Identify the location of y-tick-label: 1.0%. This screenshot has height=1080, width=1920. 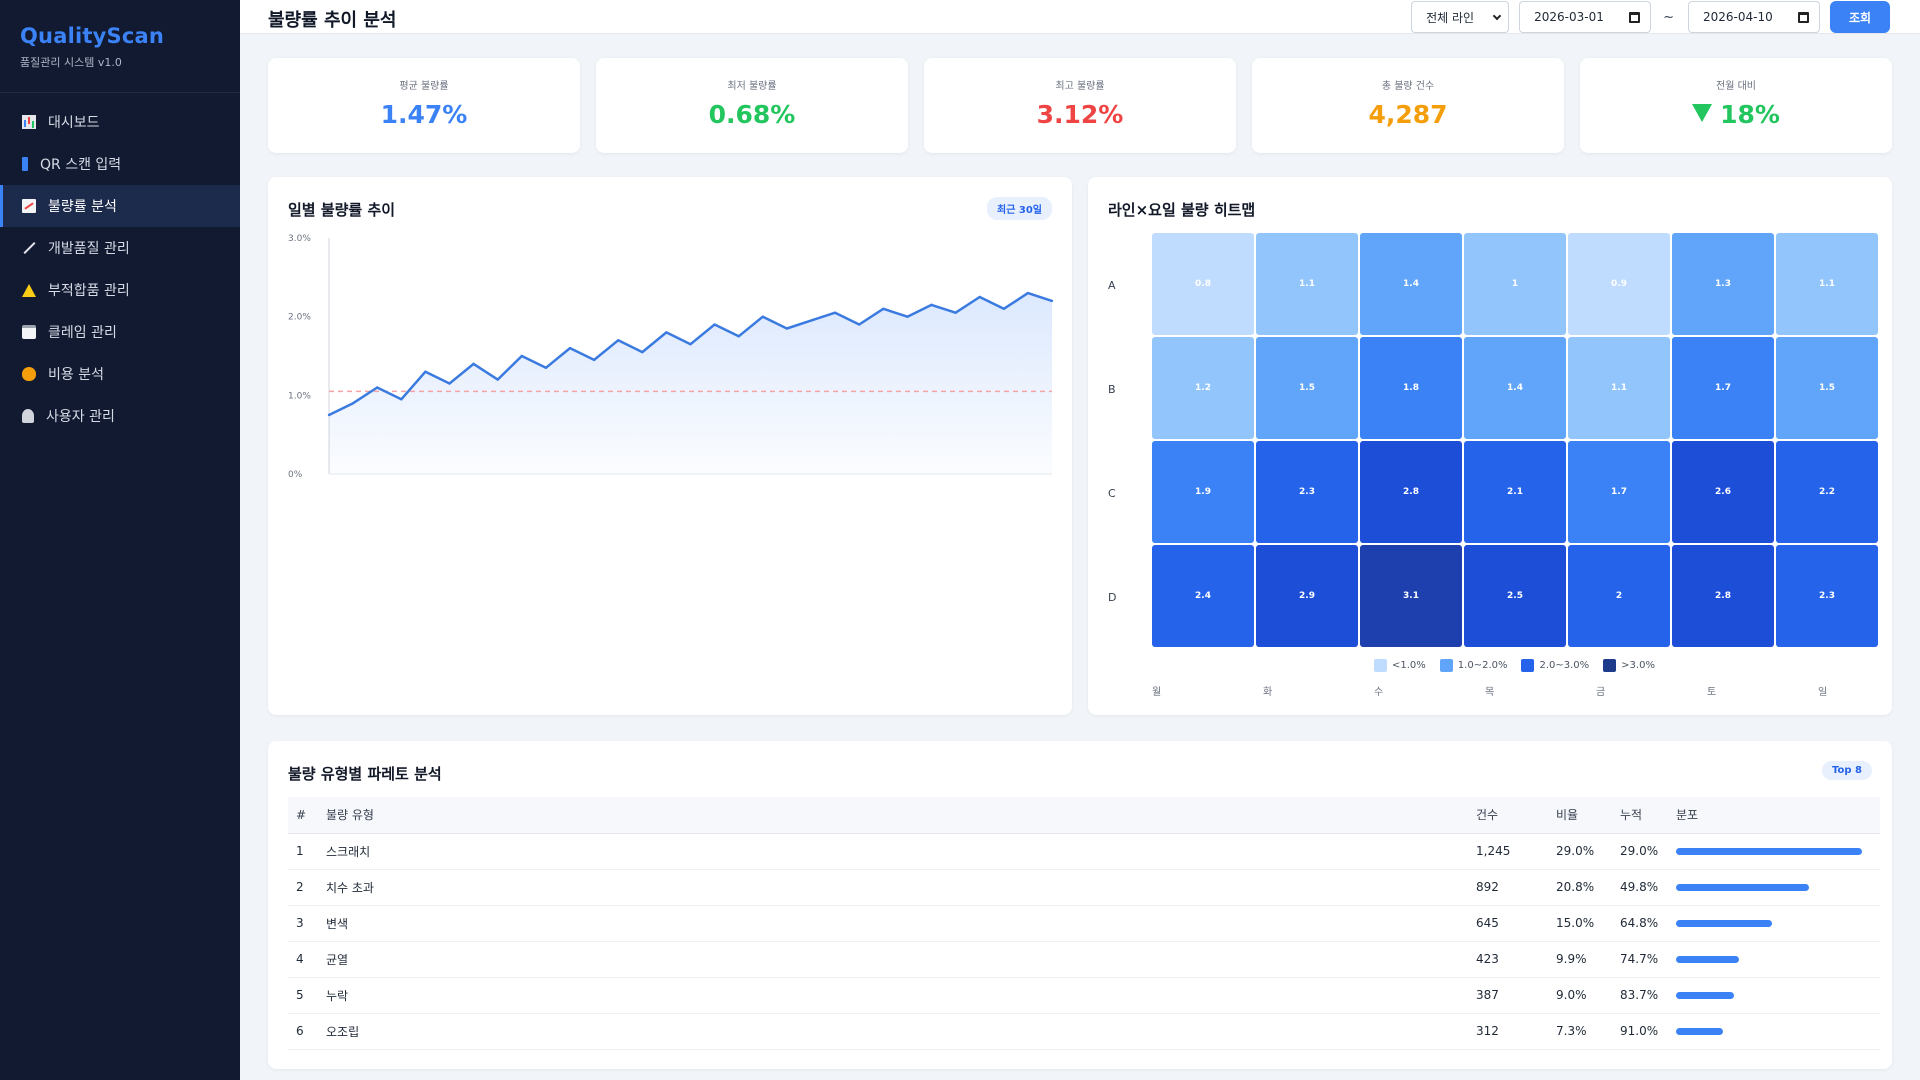
(299, 396).